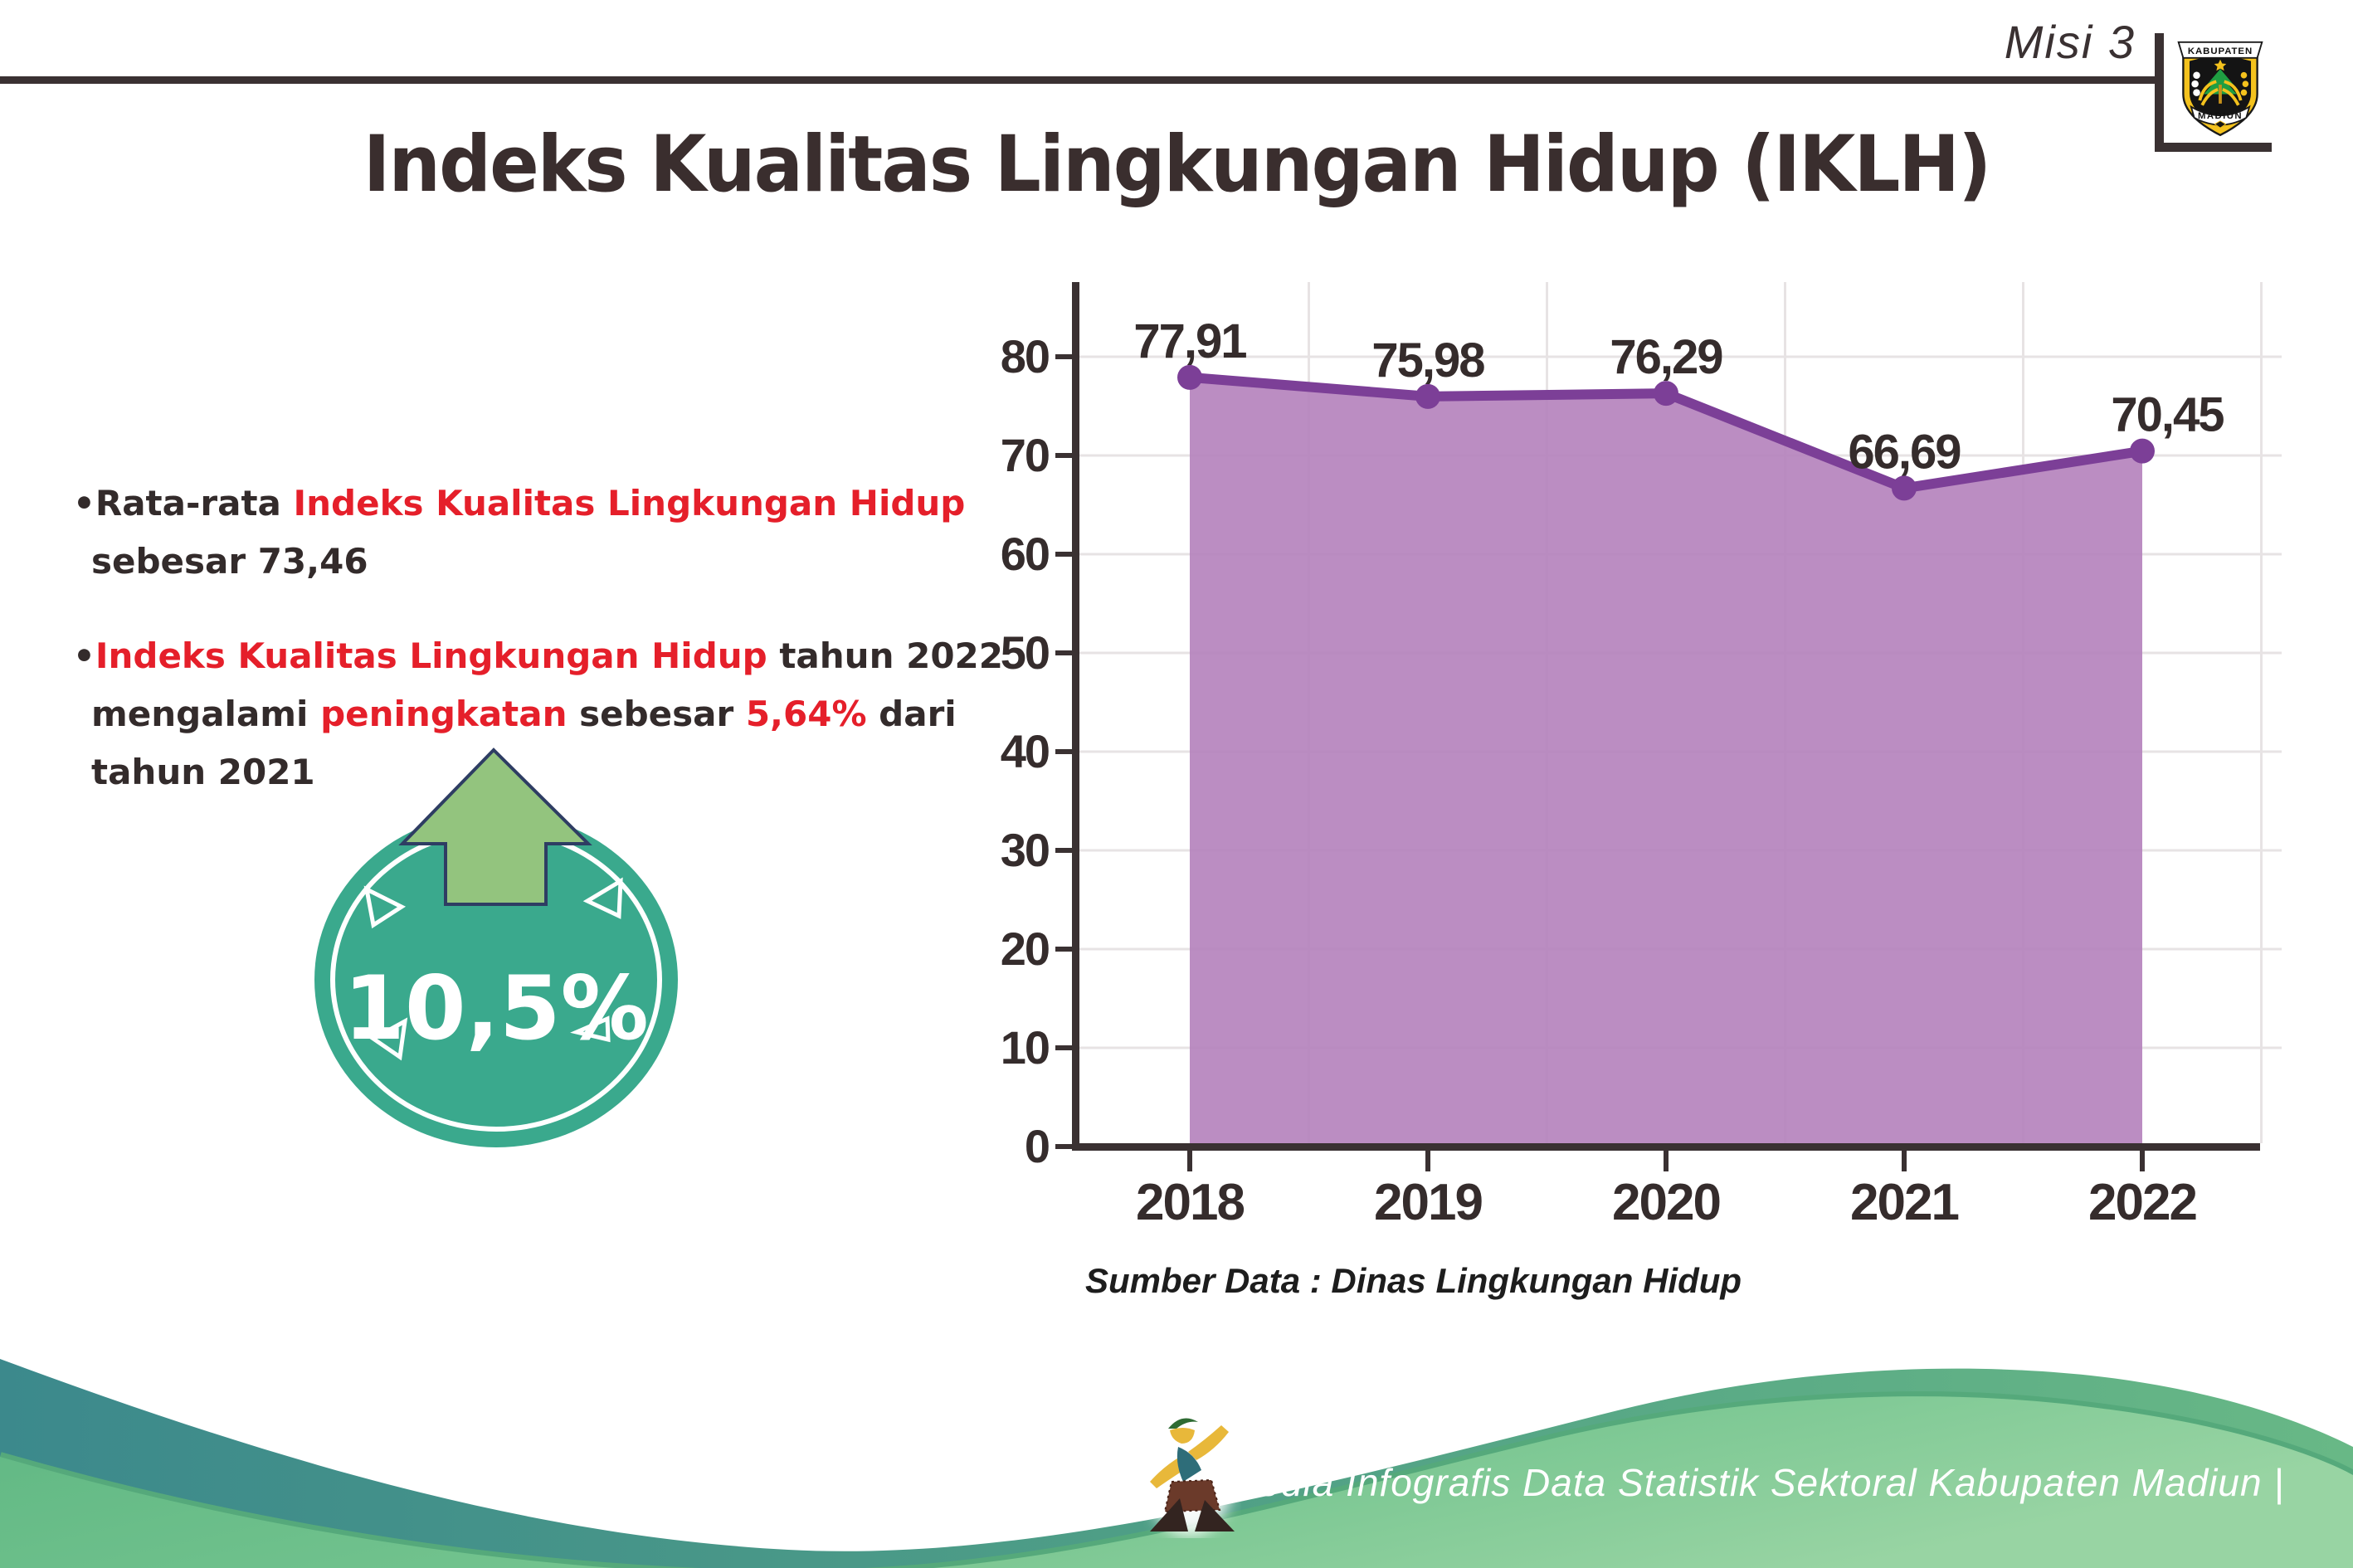 The height and width of the screenshot is (1568, 2353). I want to click on chart-source: Sumber Data : Dinas Lingkungan Hidup, so click(1413, 1280).